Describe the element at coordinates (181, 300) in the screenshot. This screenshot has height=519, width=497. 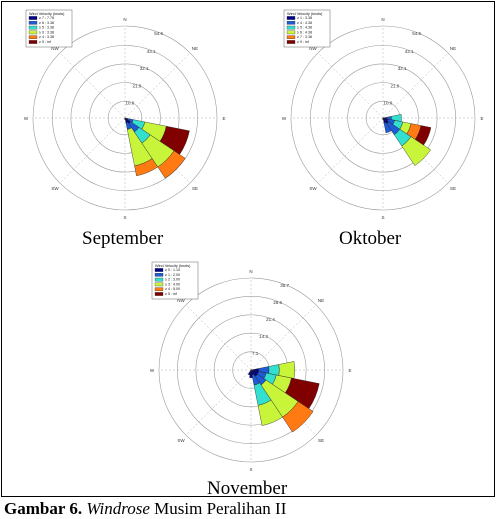
I see `compass-label-nw: NW` at that location.